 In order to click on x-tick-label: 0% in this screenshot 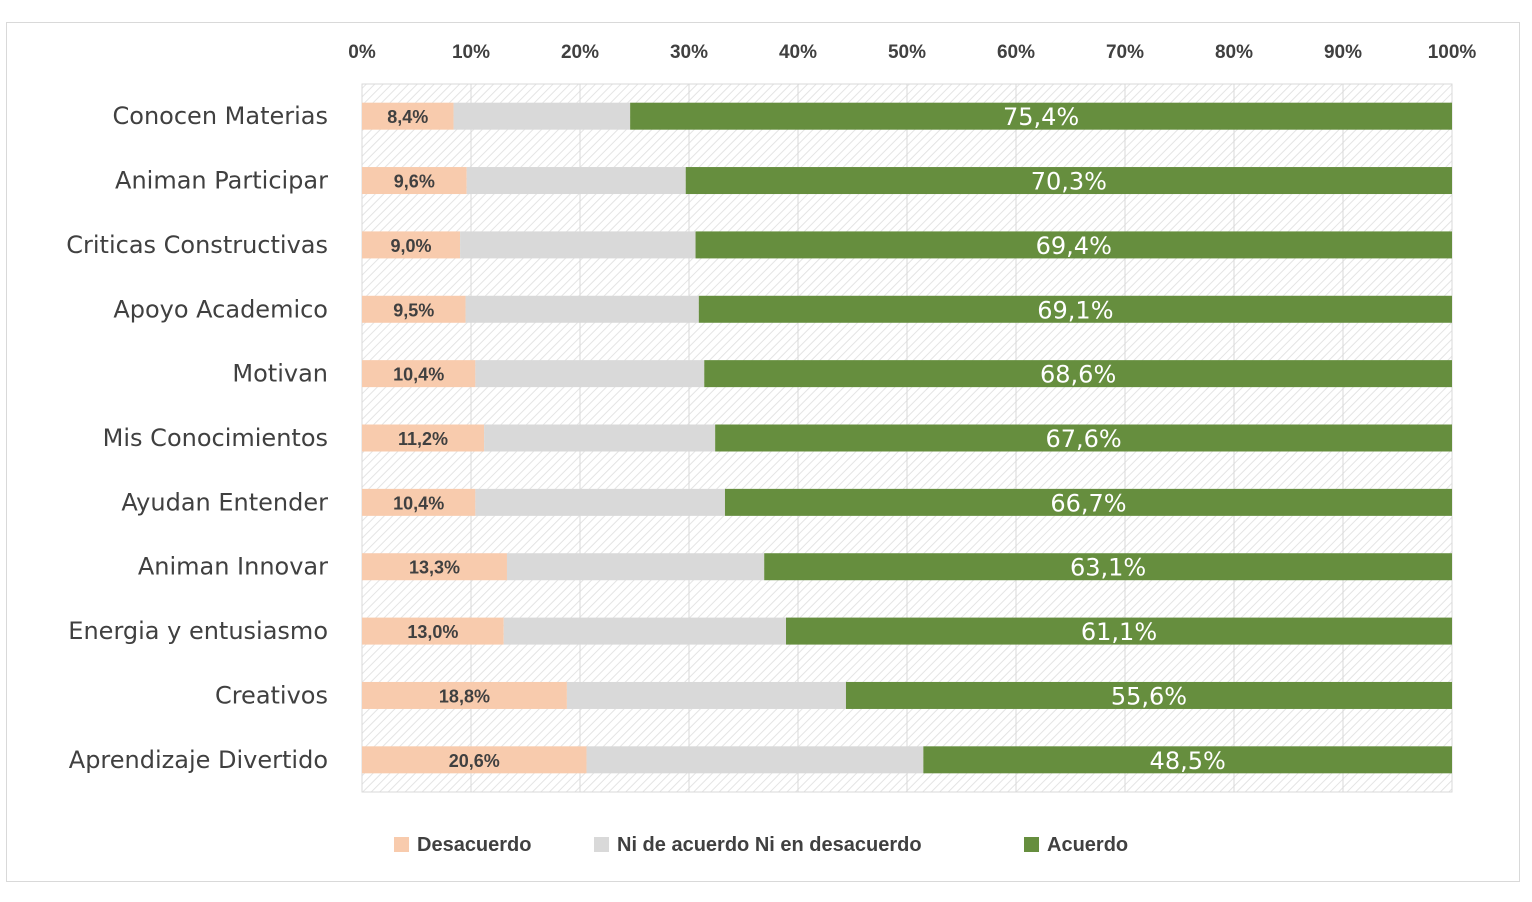, I will do `click(362, 52)`.